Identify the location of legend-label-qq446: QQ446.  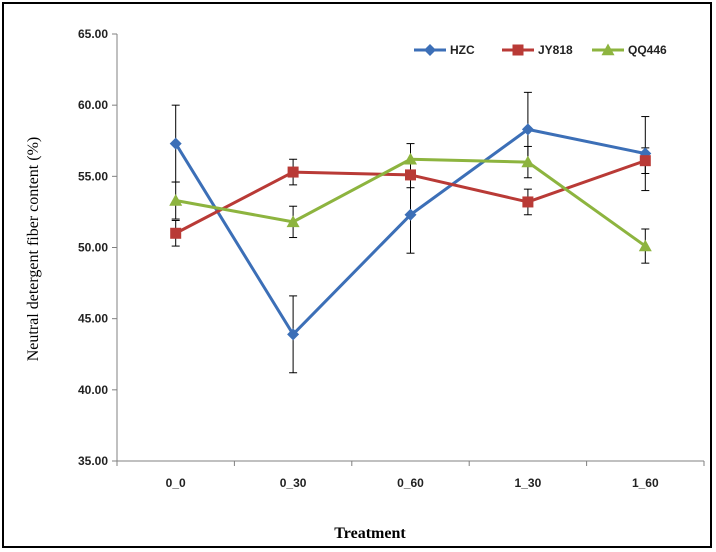
(647, 50).